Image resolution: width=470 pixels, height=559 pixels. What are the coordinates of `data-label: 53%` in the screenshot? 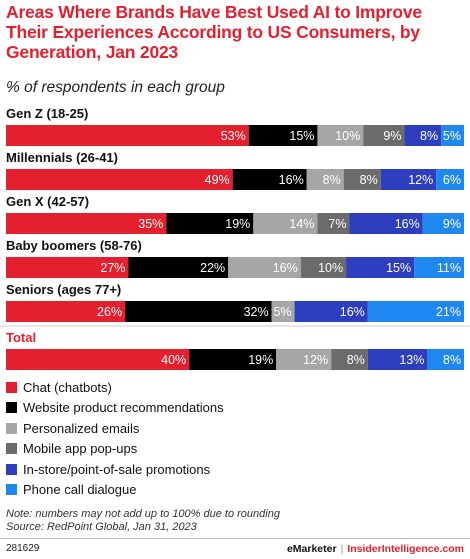 It's located at (233, 136).